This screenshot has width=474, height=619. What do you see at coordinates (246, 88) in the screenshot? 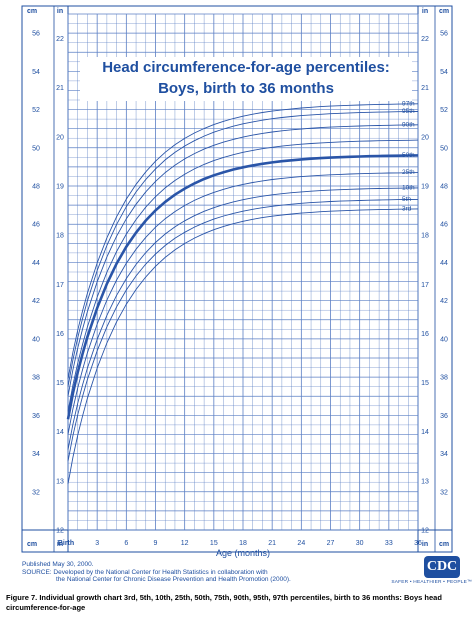
I see `chart-subtitle: Boys, birth to 36 months` at bounding box center [246, 88].